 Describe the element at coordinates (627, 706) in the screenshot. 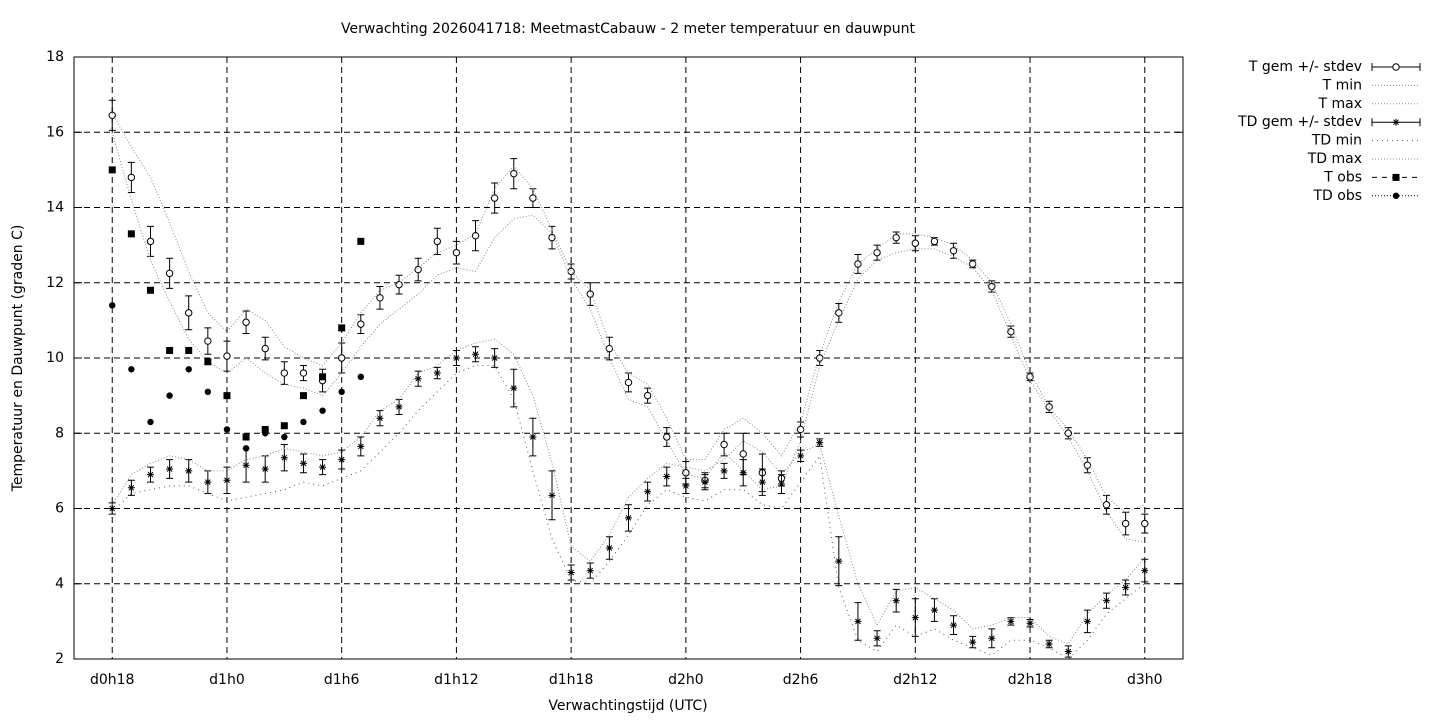

I see `x-axis-label: Verwachtingstijd (UTC)` at that location.